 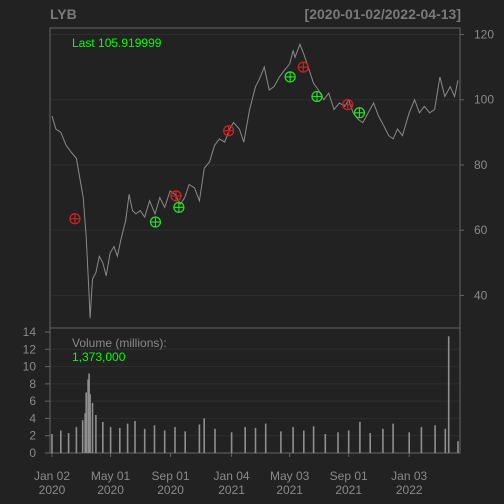 I want to click on price-tick-label: 100, so click(x=484, y=100).